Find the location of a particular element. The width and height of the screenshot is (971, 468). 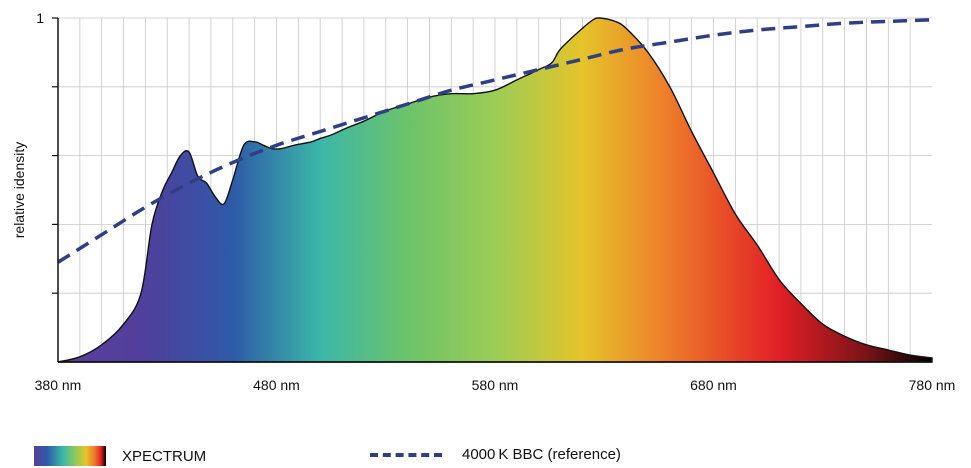

y-tick-label: 1 is located at coordinates (40, 18).